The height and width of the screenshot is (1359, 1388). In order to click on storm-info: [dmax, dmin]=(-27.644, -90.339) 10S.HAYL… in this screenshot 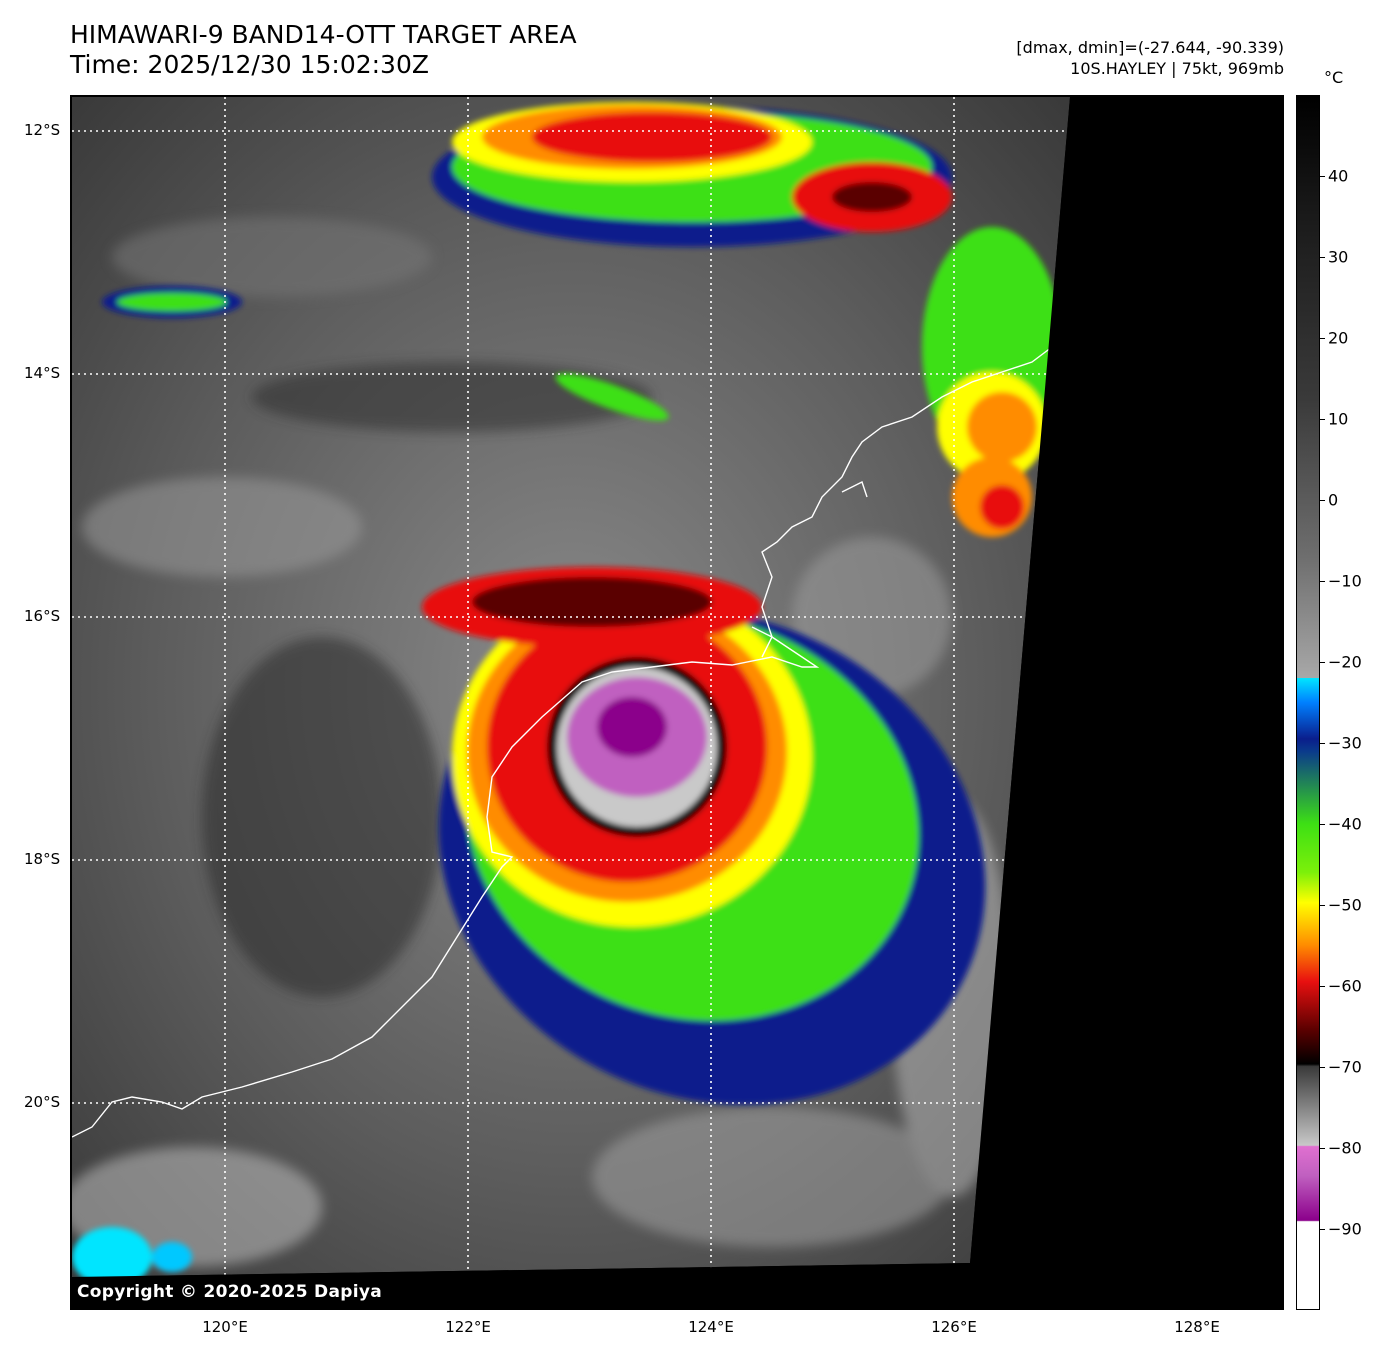, I will do `click(1150, 58)`.